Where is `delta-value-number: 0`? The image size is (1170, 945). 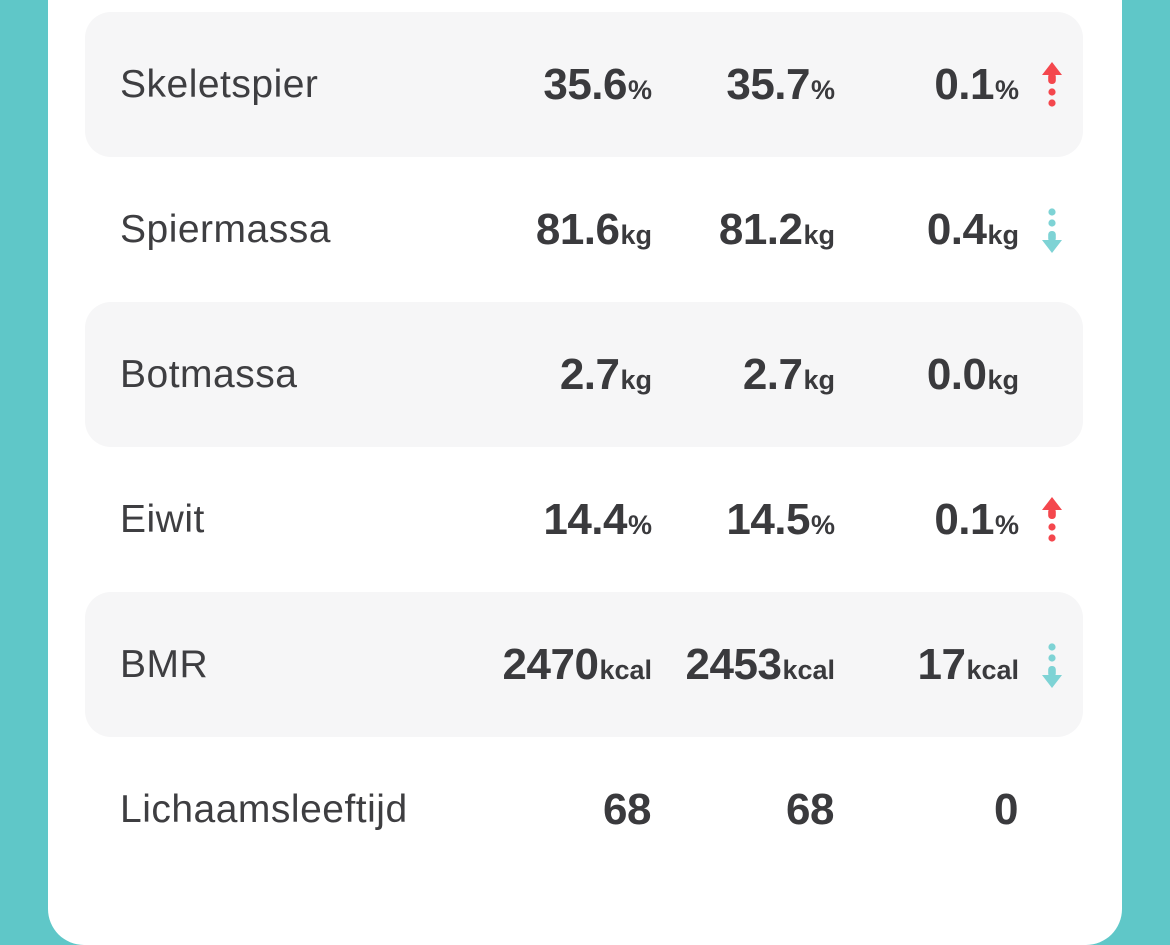
delta-value-number: 0 is located at coordinates (1006, 809).